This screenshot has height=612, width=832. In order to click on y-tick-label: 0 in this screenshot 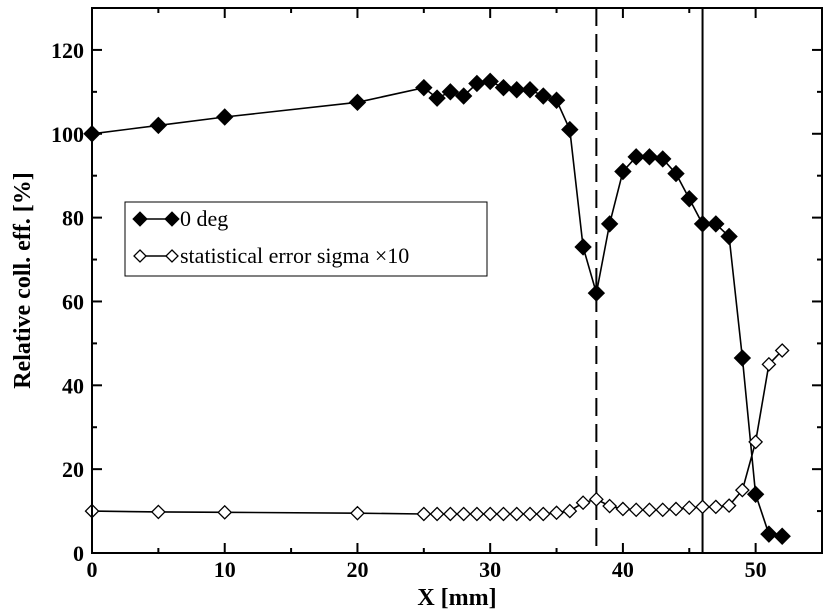, I will do `click(78, 553)`.